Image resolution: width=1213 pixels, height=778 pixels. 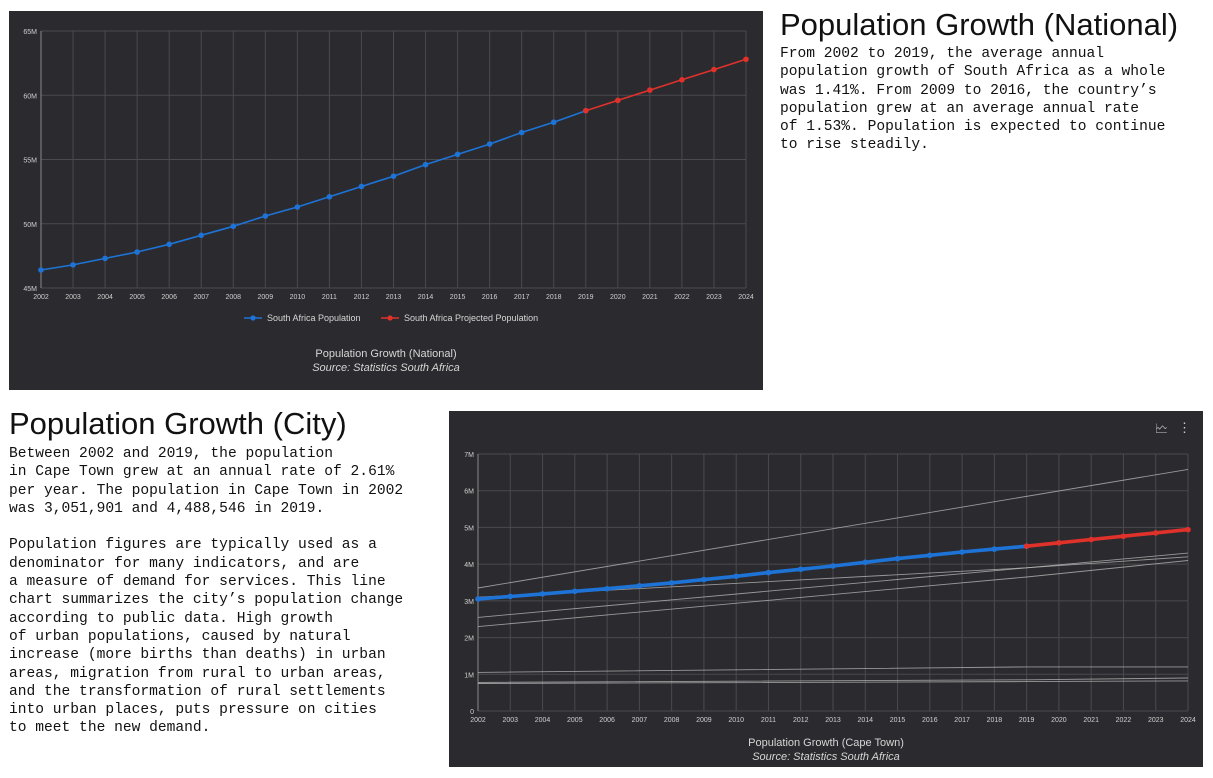 I want to click on x-tick-label: 2018, so click(x=554, y=297).